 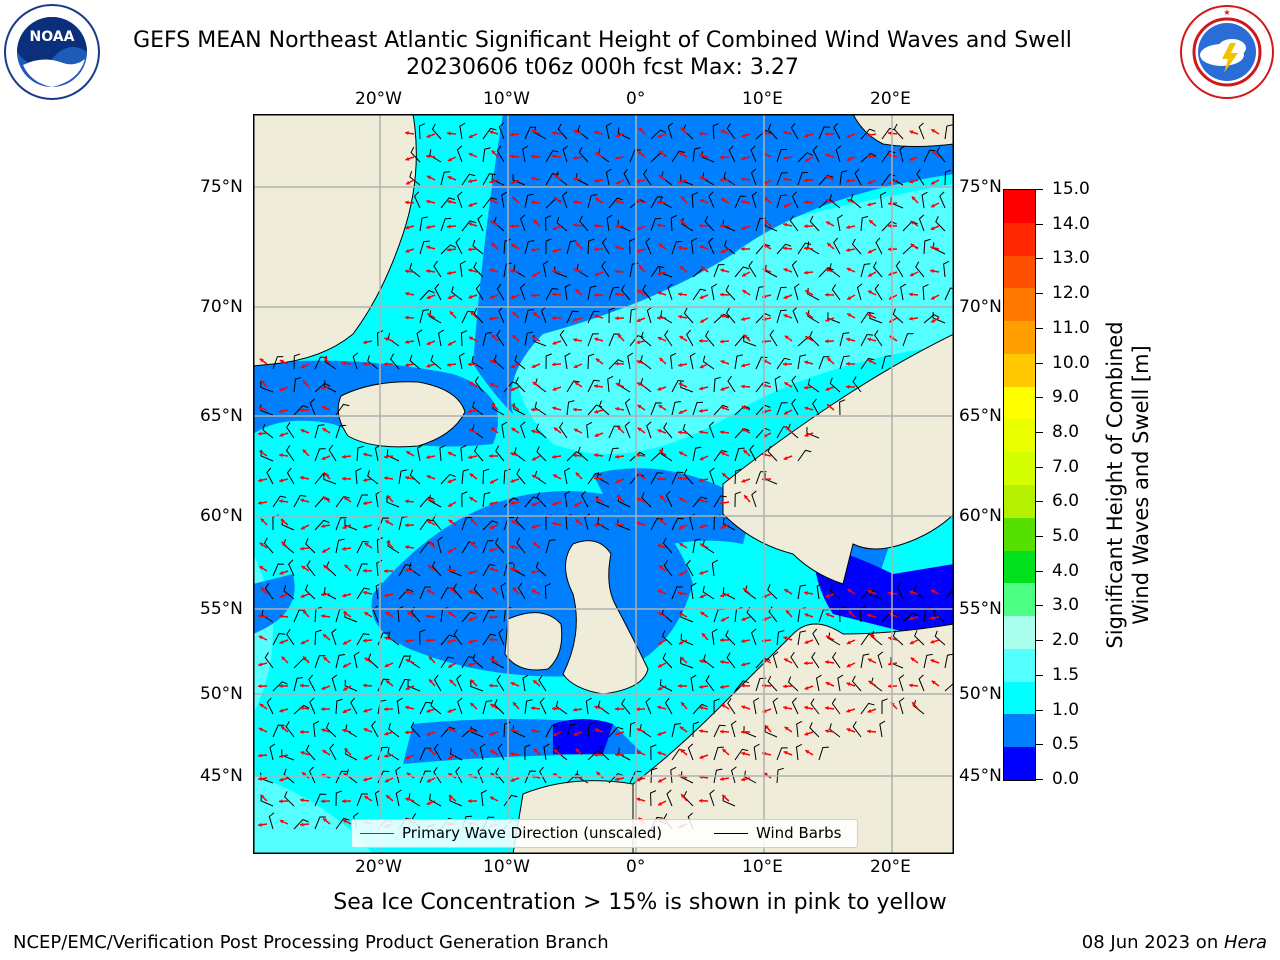 I want to click on footer-host: Hera, so click(x=1245, y=942).